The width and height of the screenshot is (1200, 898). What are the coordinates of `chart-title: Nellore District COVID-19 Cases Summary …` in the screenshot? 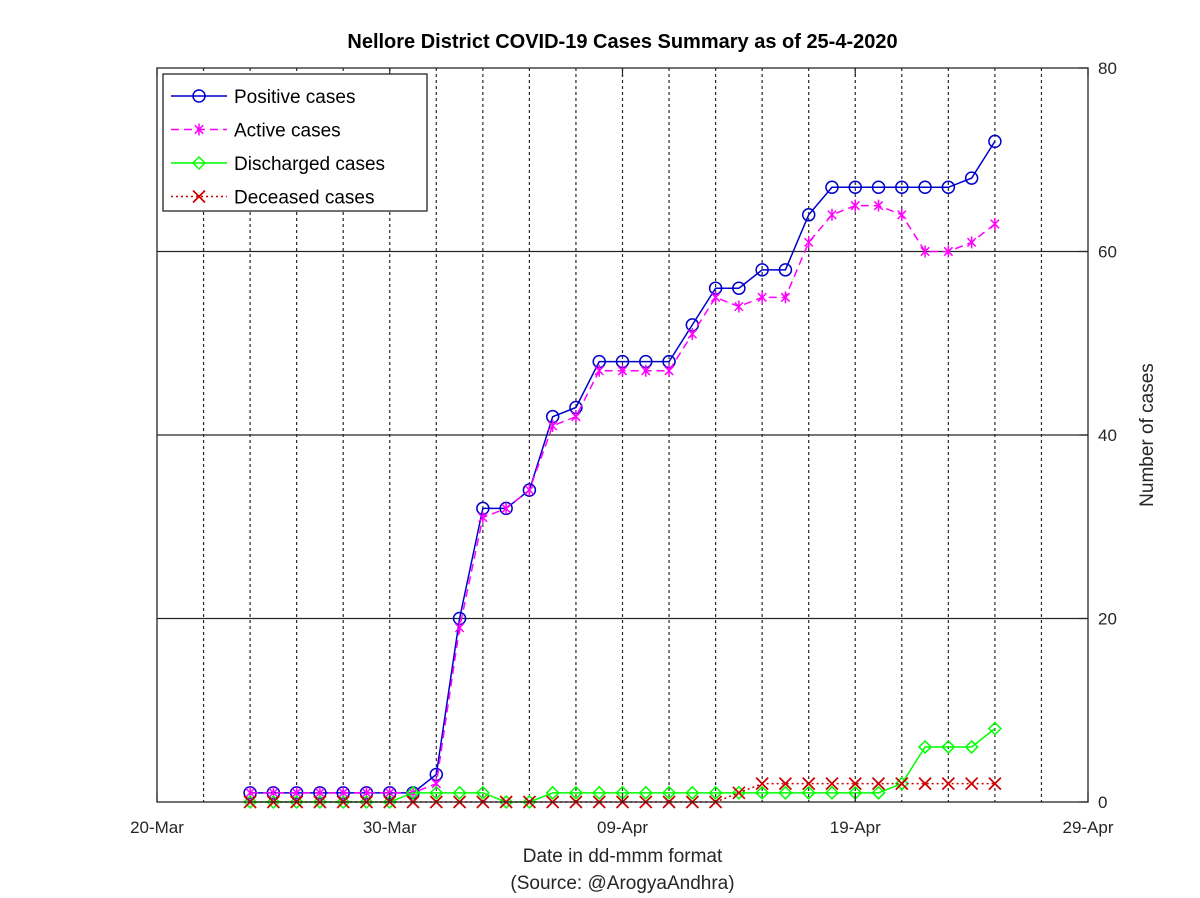 It's located at (622, 42).